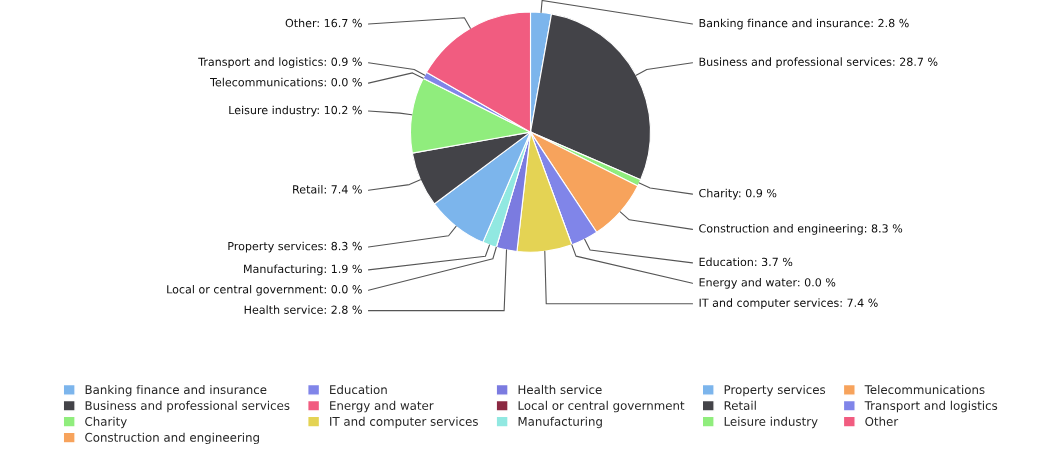 Image resolution: width=1061 pixels, height=457 pixels. What do you see at coordinates (382, 406) in the screenshot?
I see `legend-label: Energy and water` at bounding box center [382, 406].